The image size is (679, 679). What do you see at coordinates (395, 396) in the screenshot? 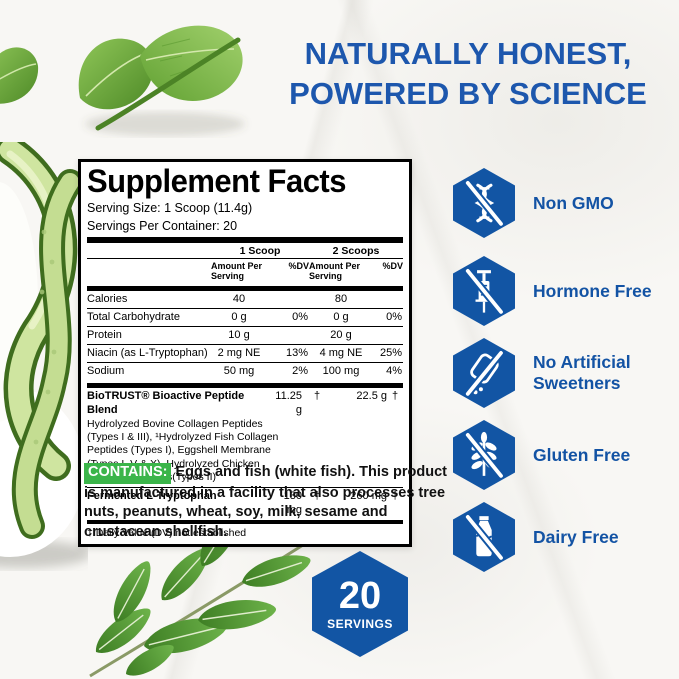
I see `blend-dv-2: †` at bounding box center [395, 396].